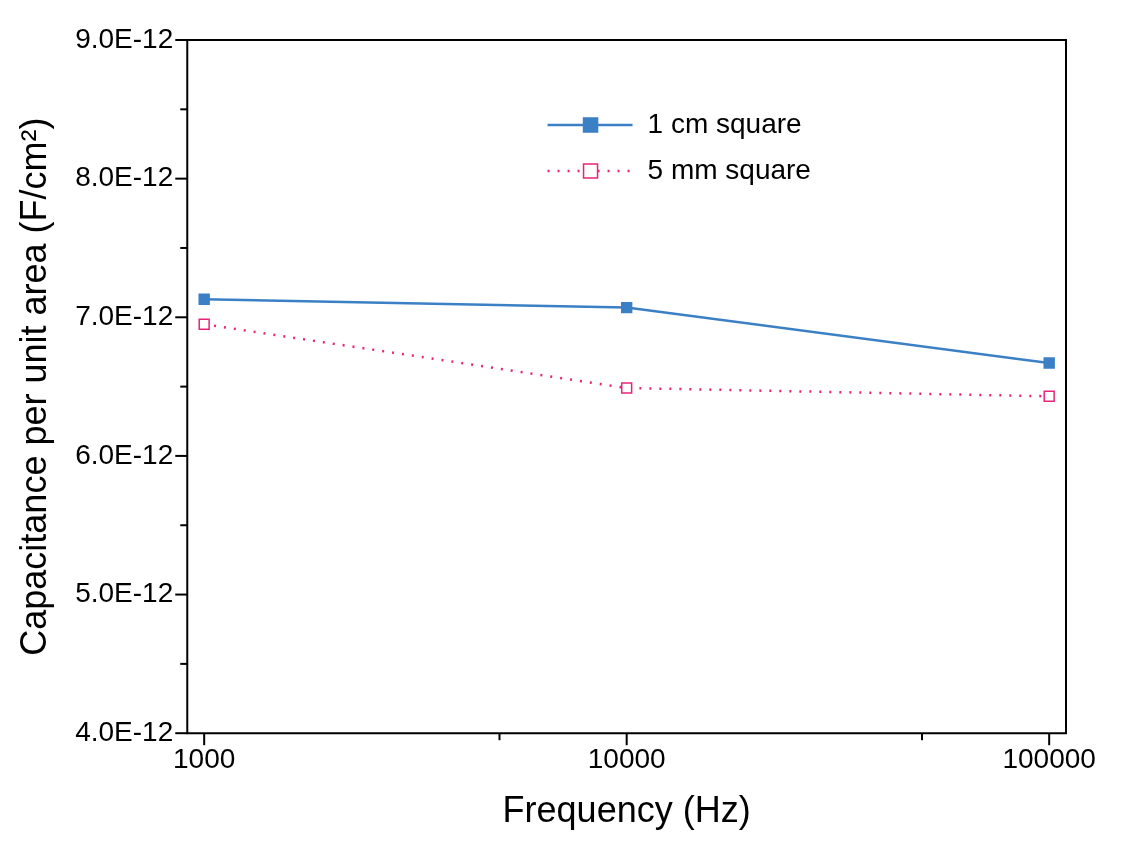 The height and width of the screenshot is (848, 1126). I want to click on legend-label: 1 cm square, so click(724, 123).